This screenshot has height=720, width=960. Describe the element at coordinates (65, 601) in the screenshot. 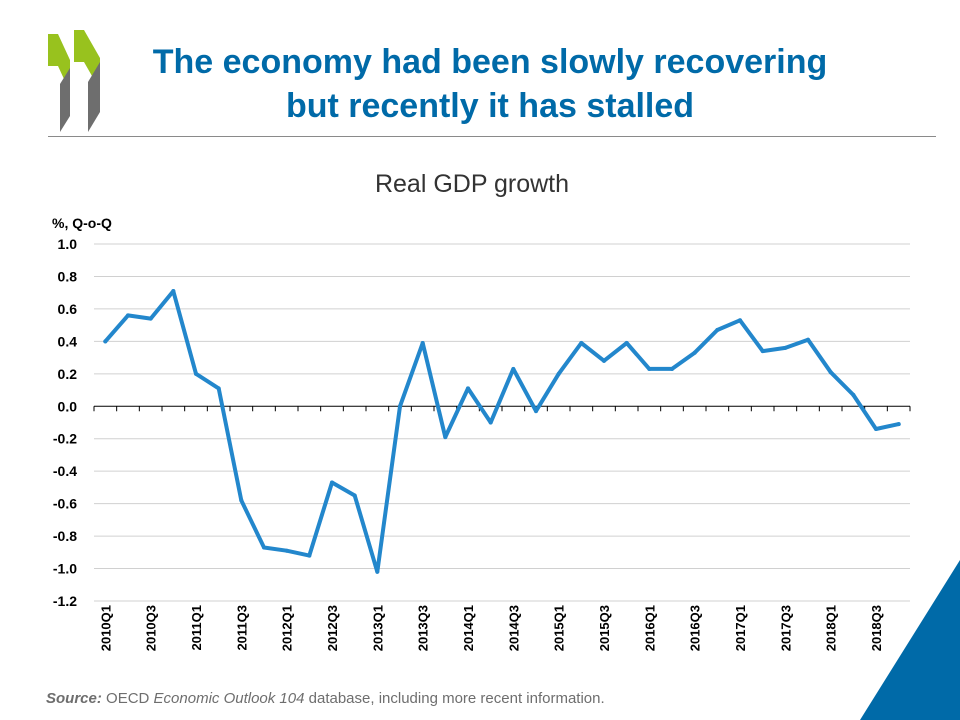

I see `y-tick-label: -1.2` at that location.